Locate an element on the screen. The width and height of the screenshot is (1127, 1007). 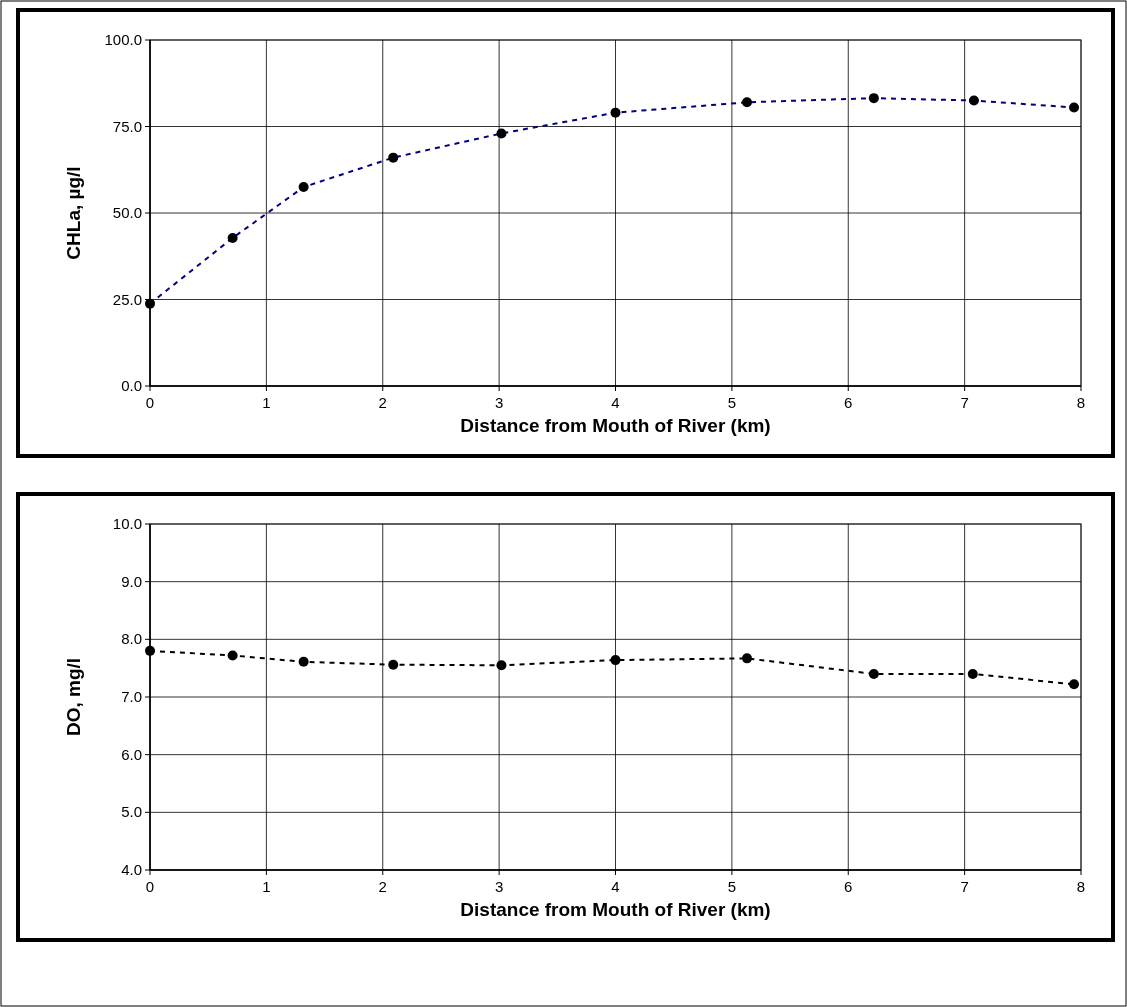
y-tick-label: 100.0 is located at coordinates (123, 39).